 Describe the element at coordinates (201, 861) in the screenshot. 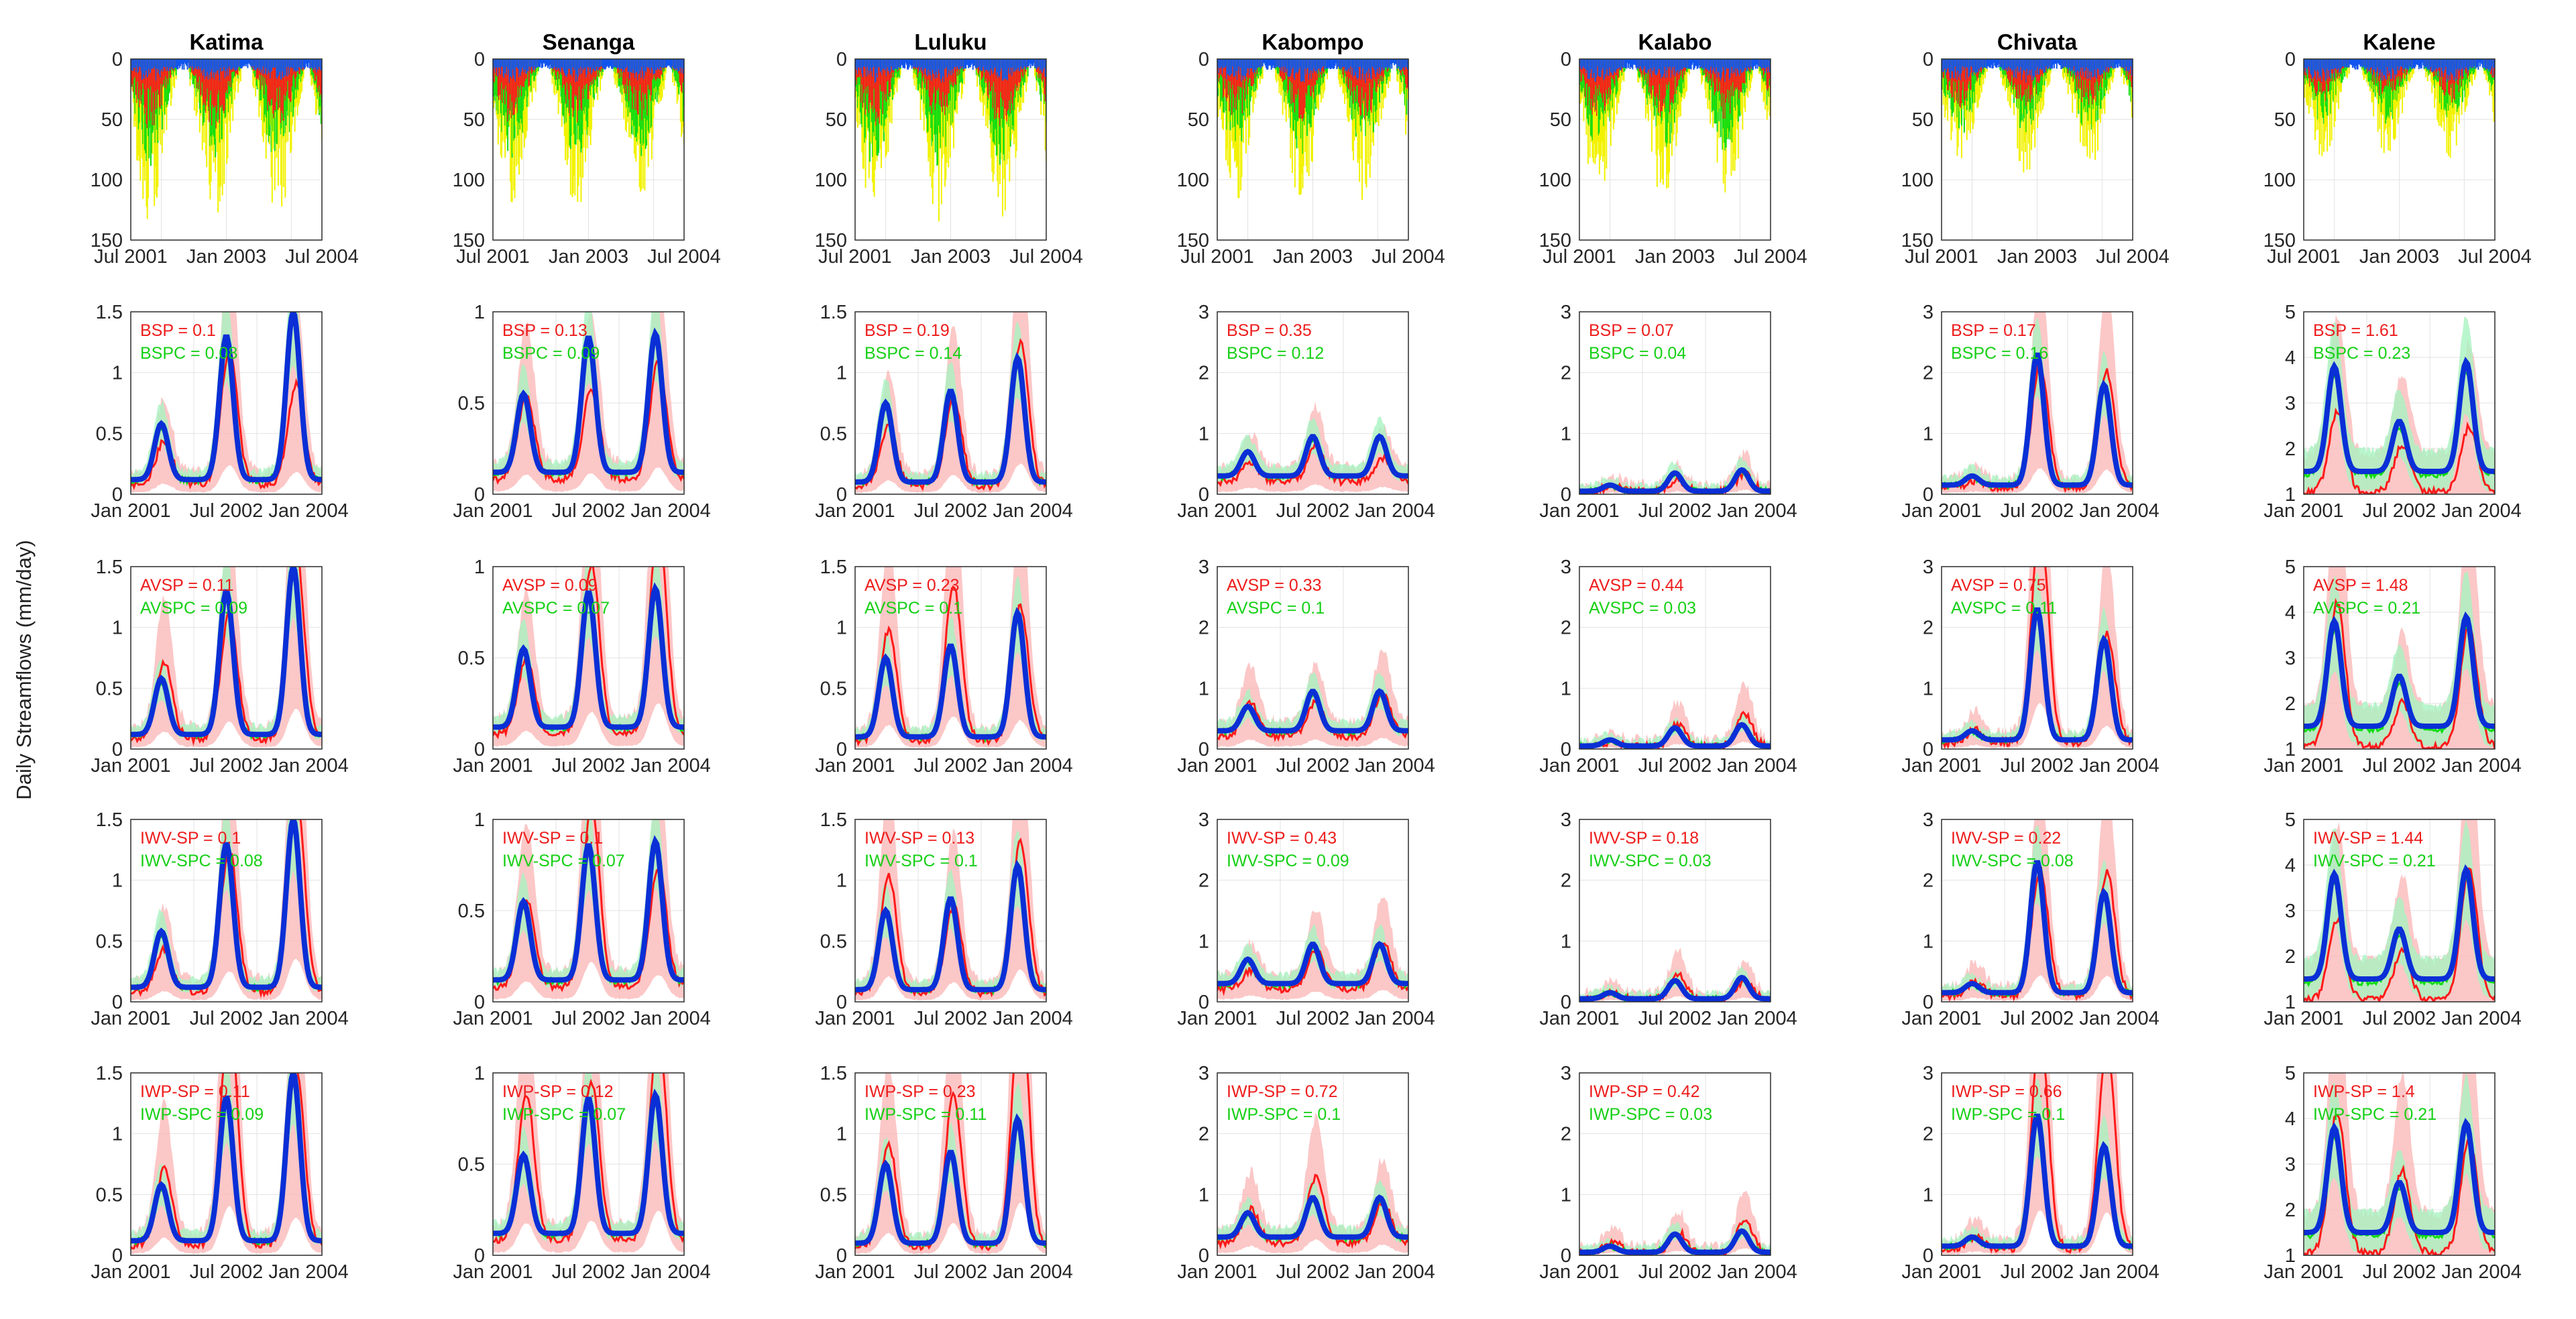

I see `spc-stat-annotation: IWV-SPC = 0.08` at that location.